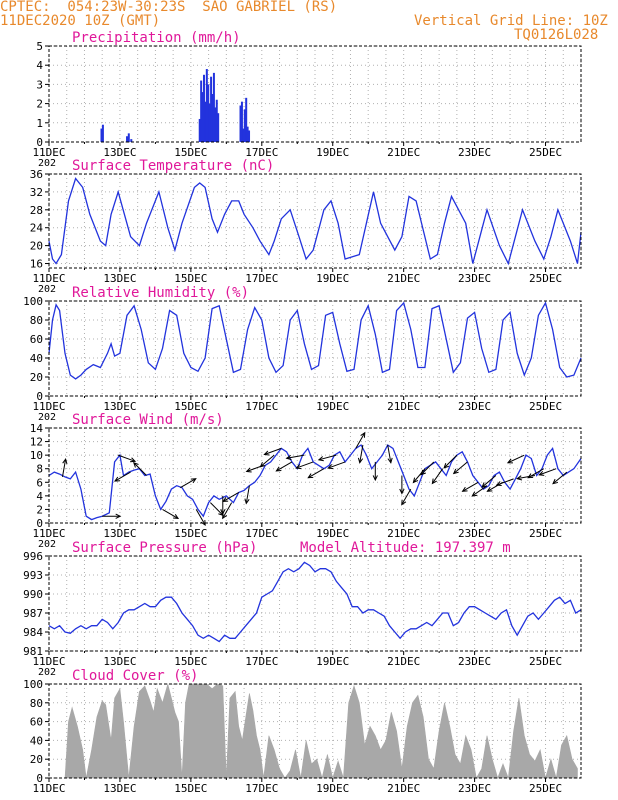  What do you see at coordinates (173, 166) in the screenshot?
I see `temp-title: Surface Temperature (nC)` at bounding box center [173, 166].